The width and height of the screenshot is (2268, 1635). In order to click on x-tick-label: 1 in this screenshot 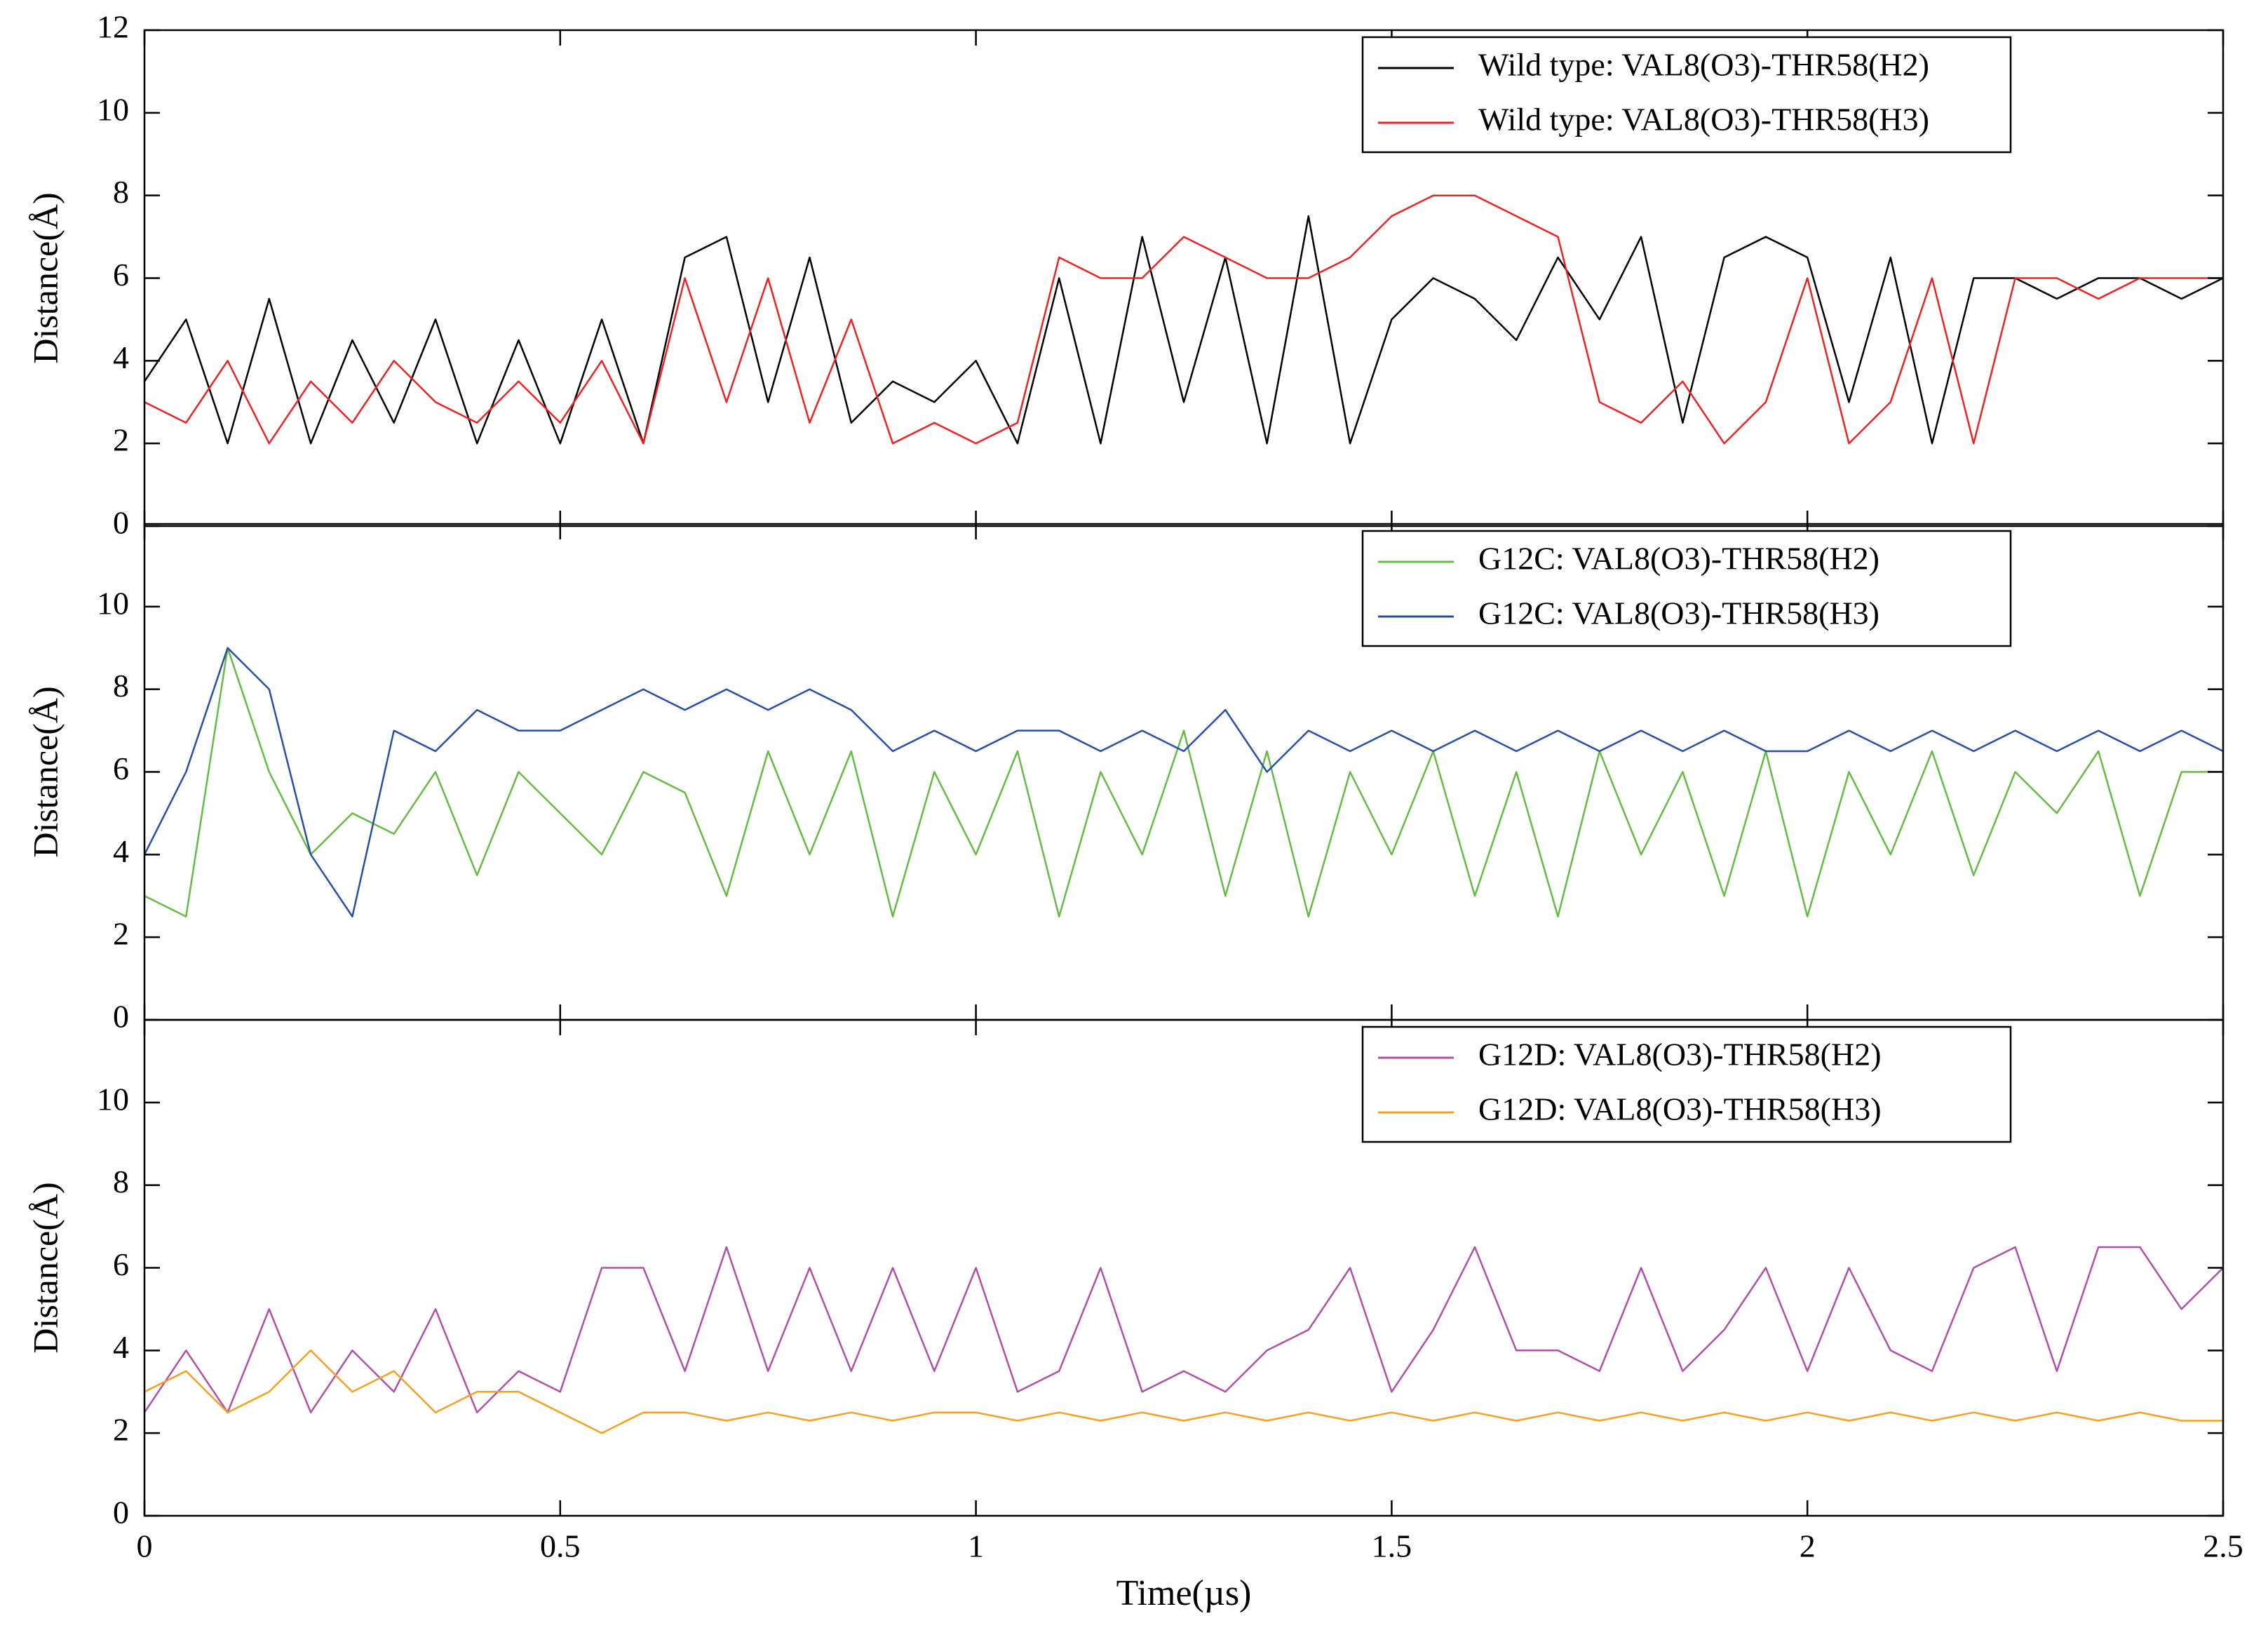, I will do `click(976, 1546)`.